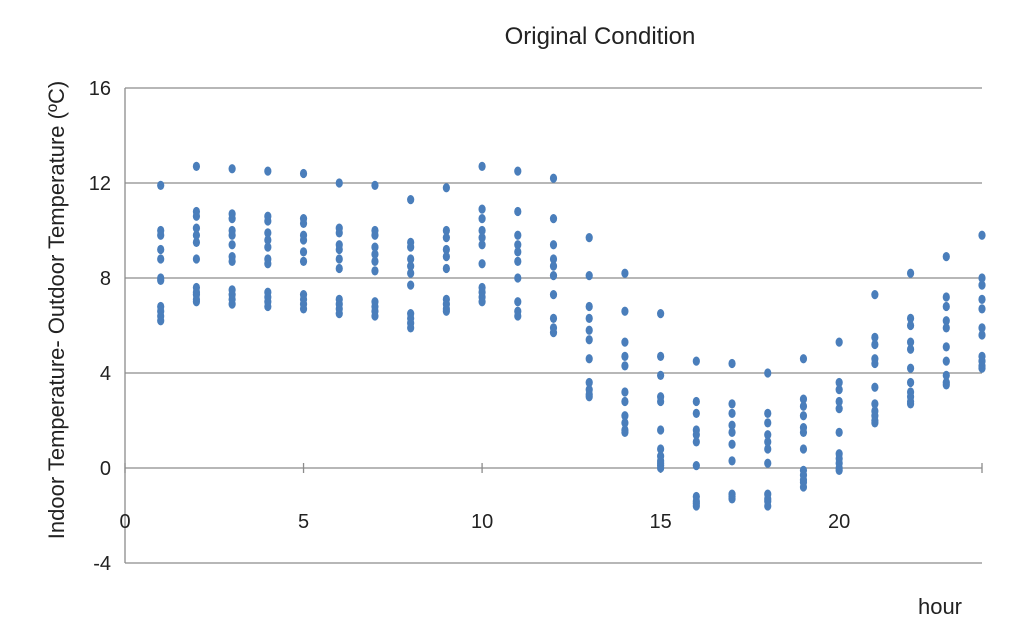 This screenshot has height=632, width=1024. What do you see at coordinates (100, 184) in the screenshot?
I see `y-tick-label: 12` at bounding box center [100, 184].